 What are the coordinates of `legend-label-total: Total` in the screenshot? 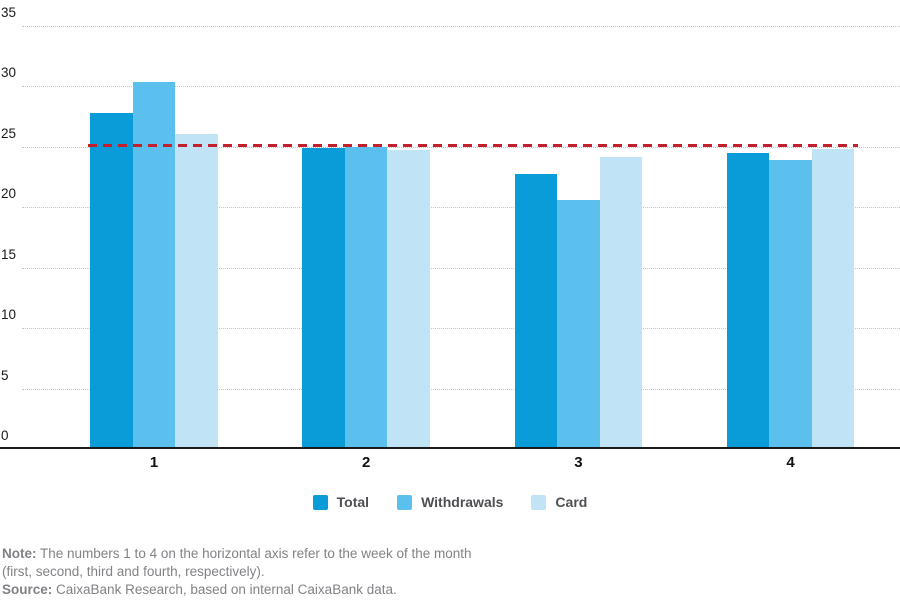 It's located at (353, 502).